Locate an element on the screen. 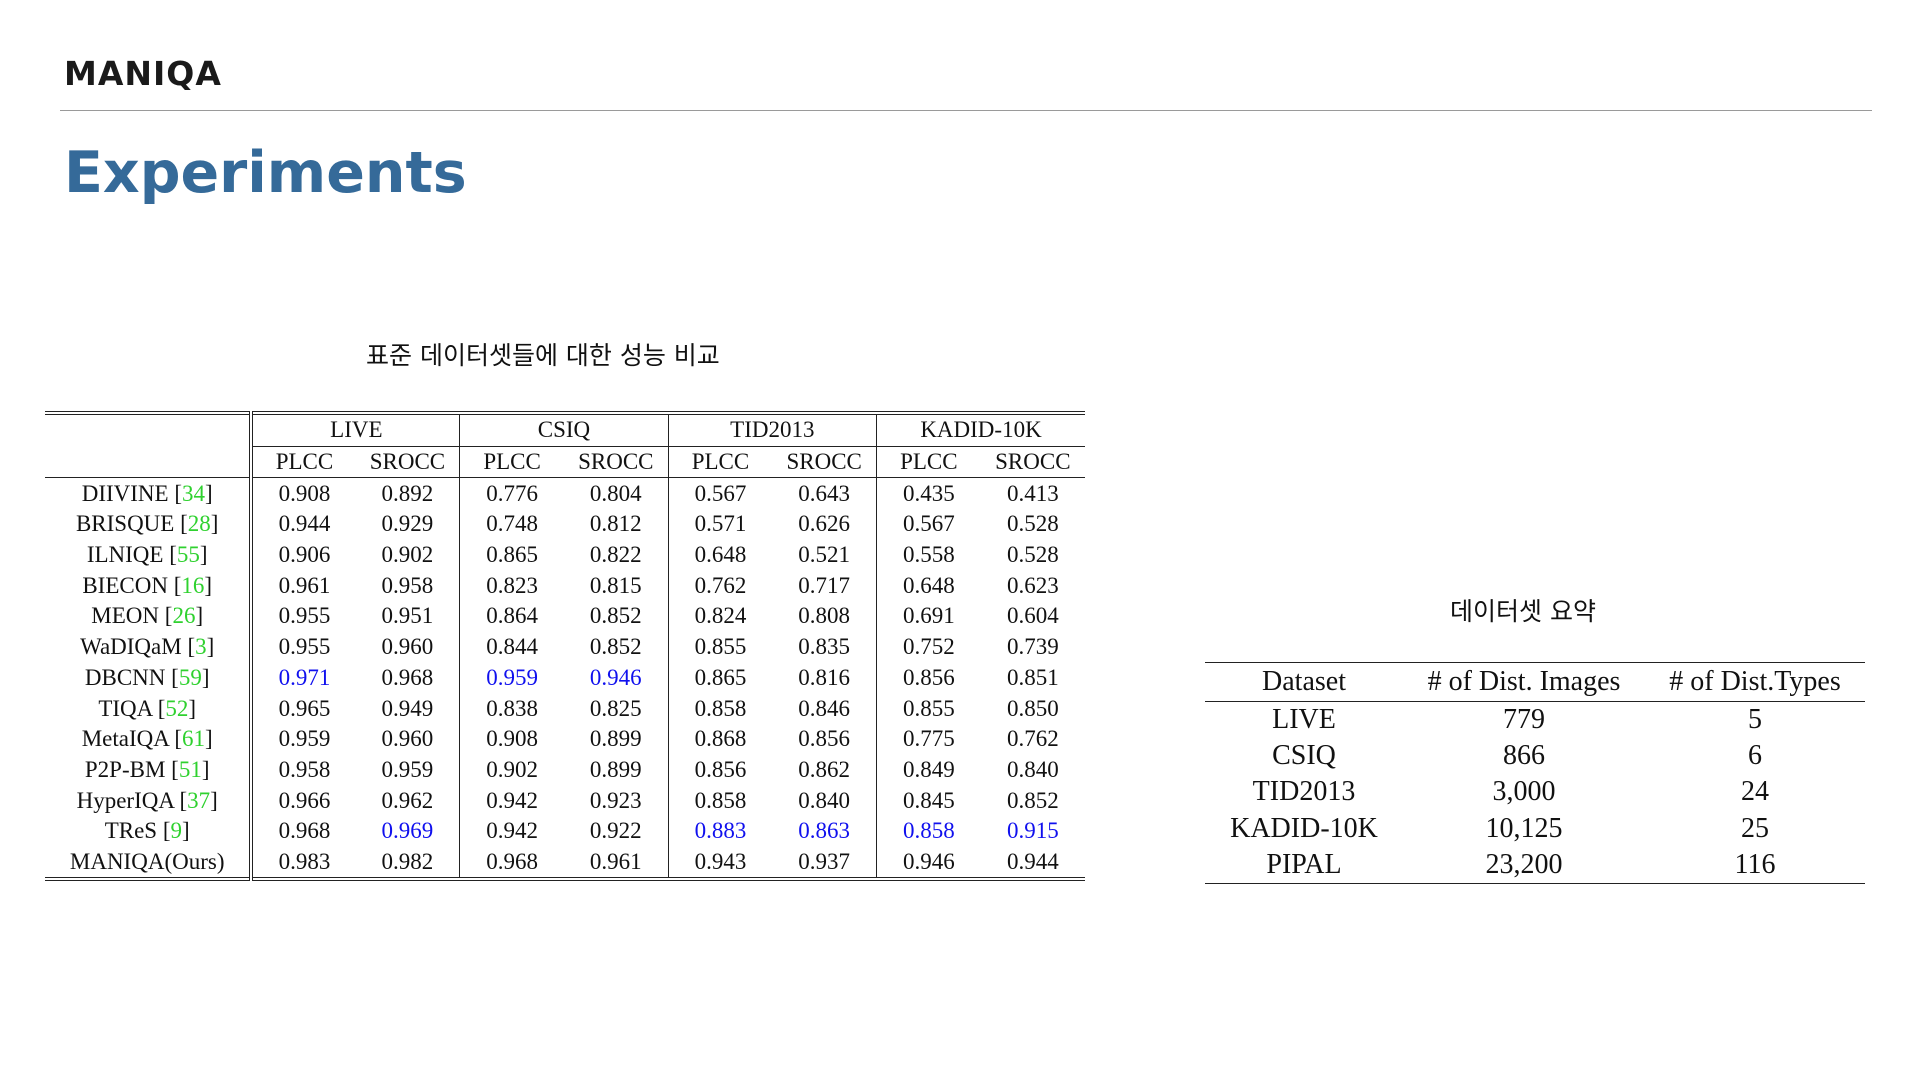 This screenshot has height=1080, width=1920. summary-cell: 116 is located at coordinates (1755, 864).